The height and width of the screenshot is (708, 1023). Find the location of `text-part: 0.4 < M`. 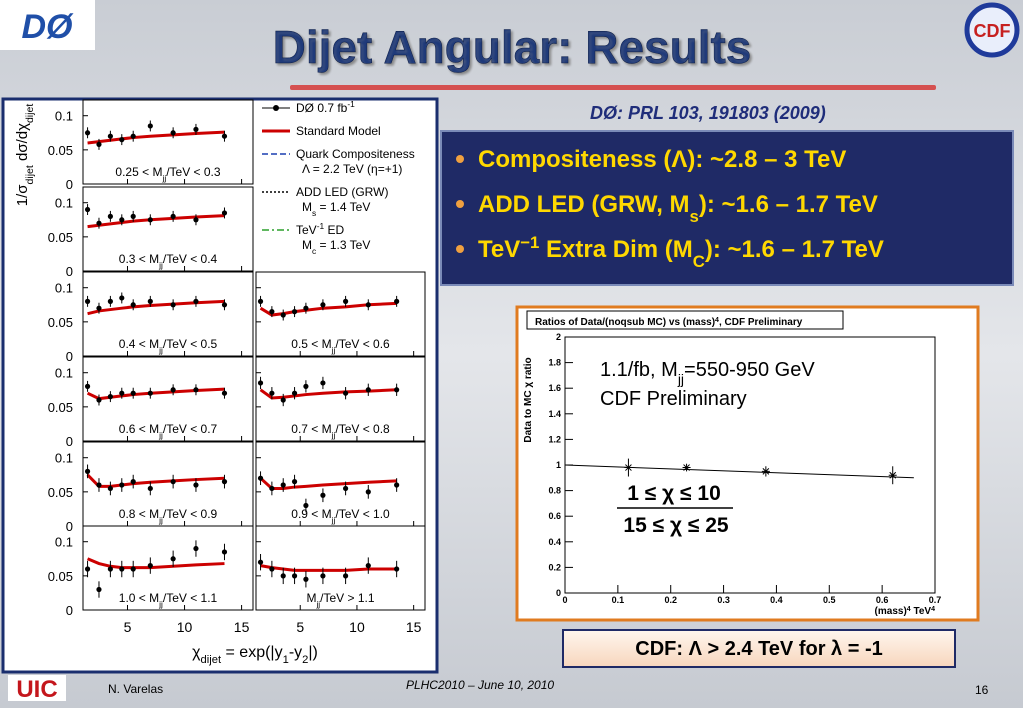

text-part: 0.4 < M is located at coordinates (139, 344).